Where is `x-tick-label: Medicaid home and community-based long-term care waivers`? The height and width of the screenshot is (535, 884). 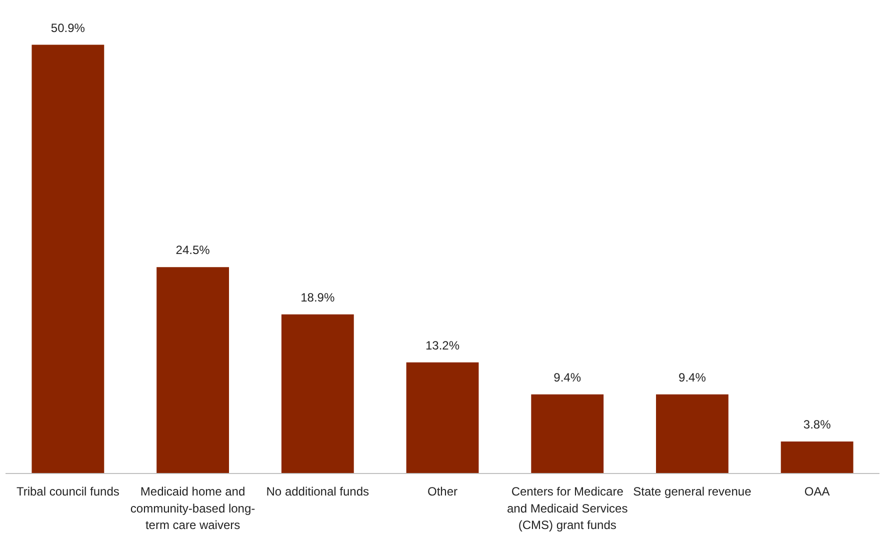
x-tick-label: Medicaid home and community-based long-term care waivers is located at coordinates (193, 508).